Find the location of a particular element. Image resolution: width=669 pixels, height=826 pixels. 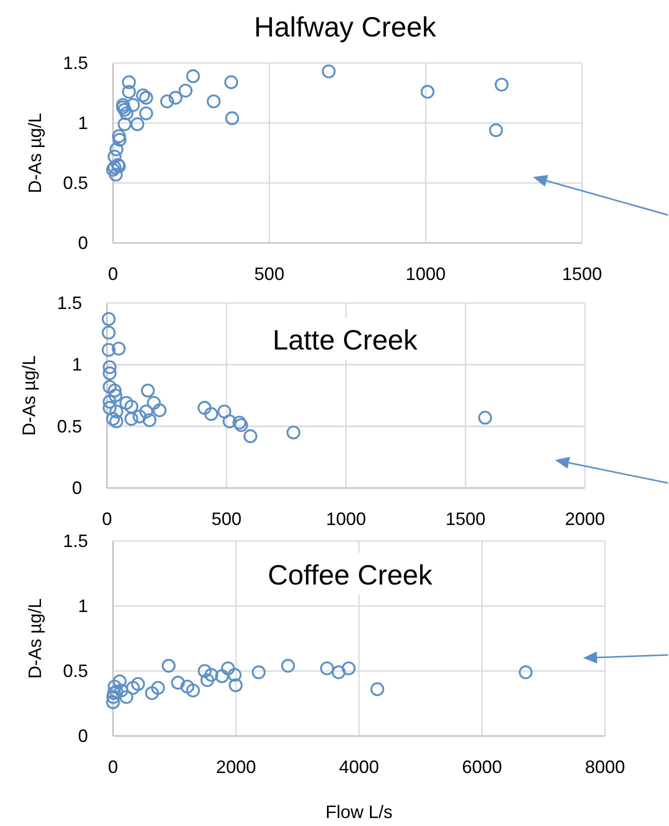

x-axis-title: Flow L/s is located at coordinates (359, 812).